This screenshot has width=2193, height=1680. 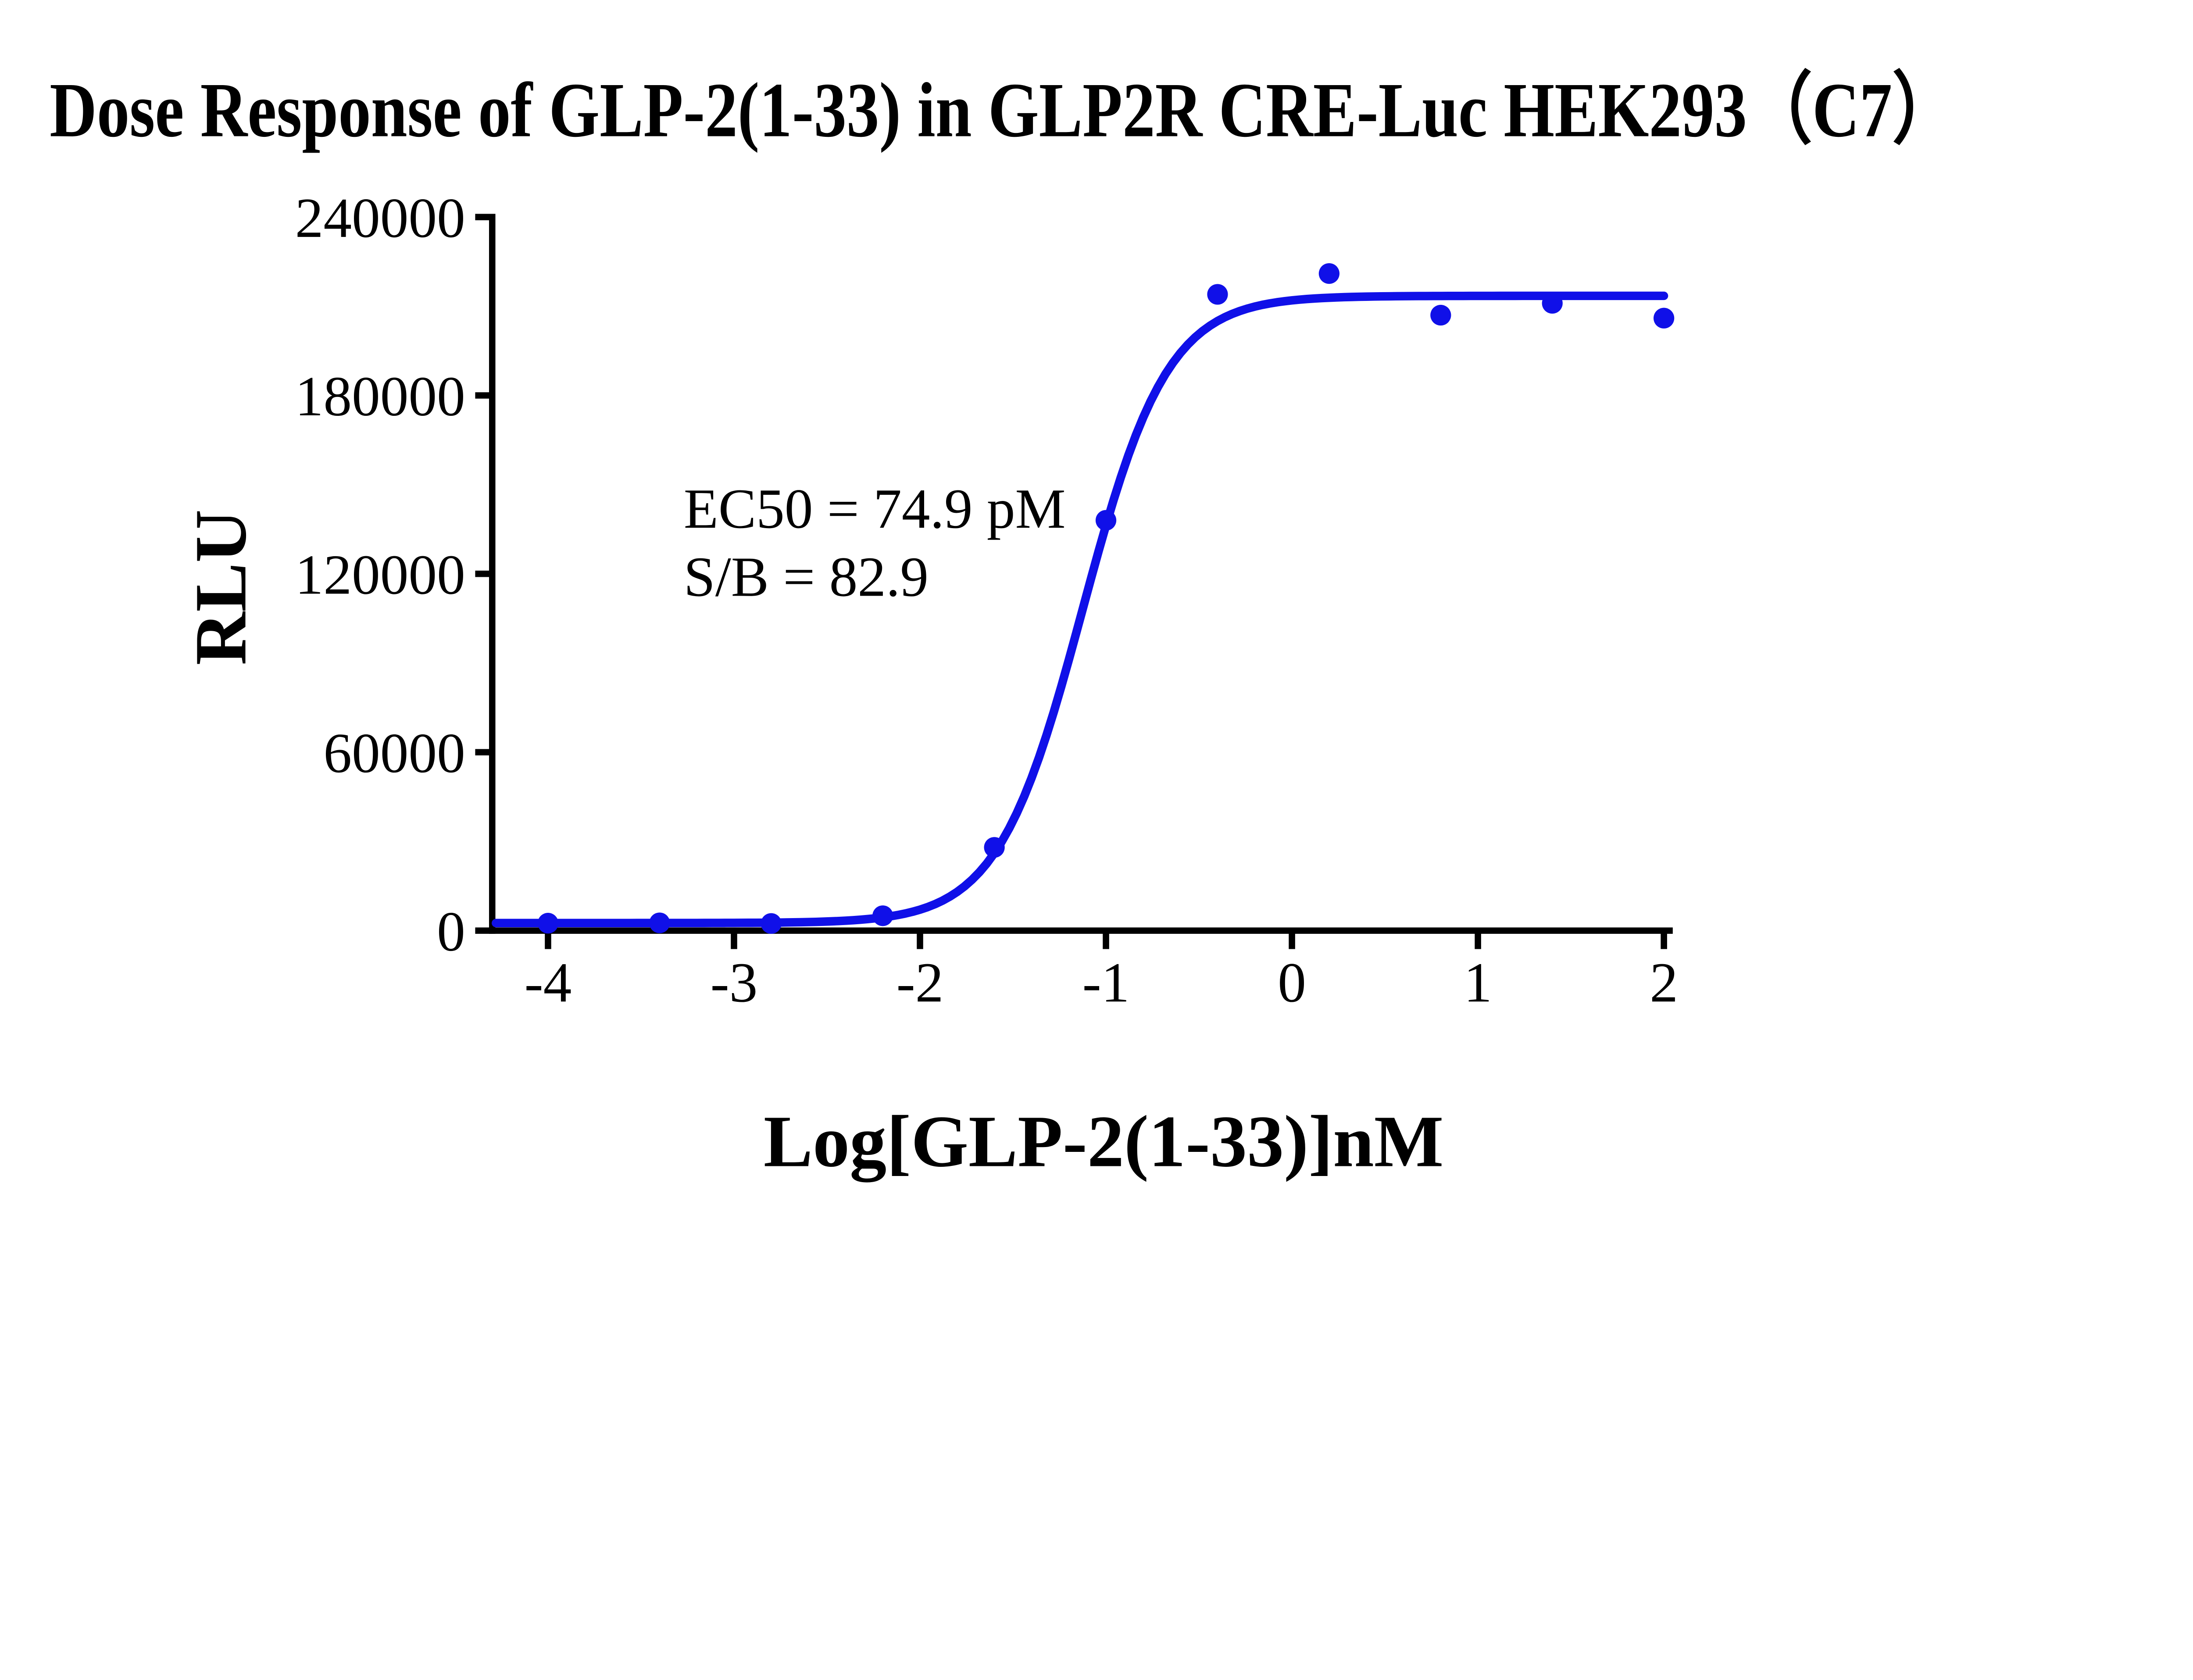 What do you see at coordinates (221, 587) in the screenshot?
I see `y-axis-title: RLU` at bounding box center [221, 587].